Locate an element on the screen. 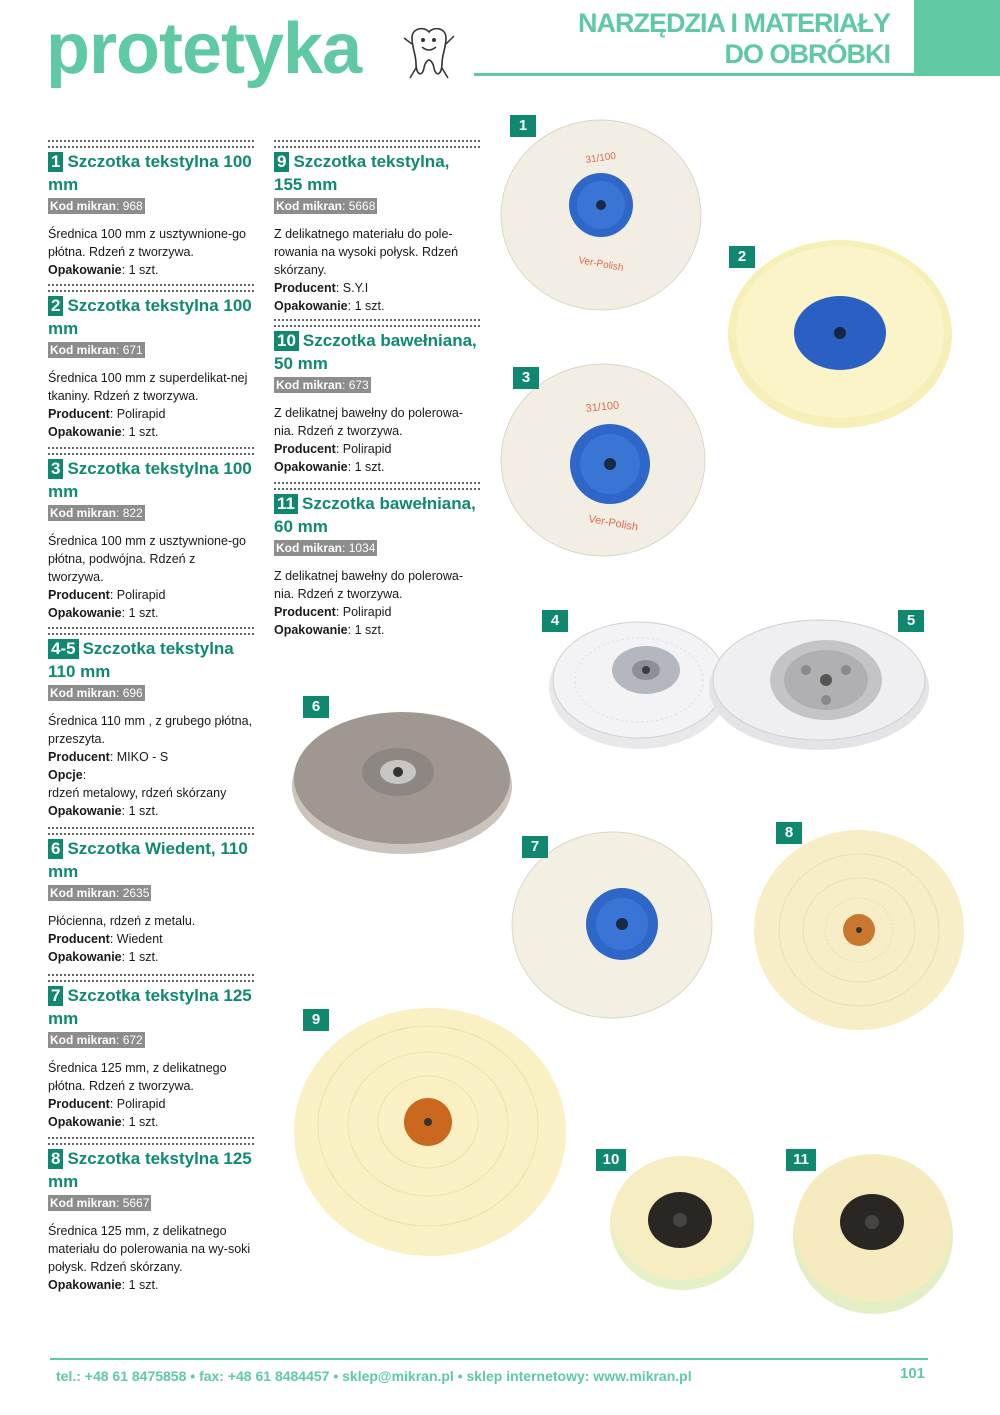 The image size is (1000, 1415). product-number-badge: 4-5 is located at coordinates (63, 649).